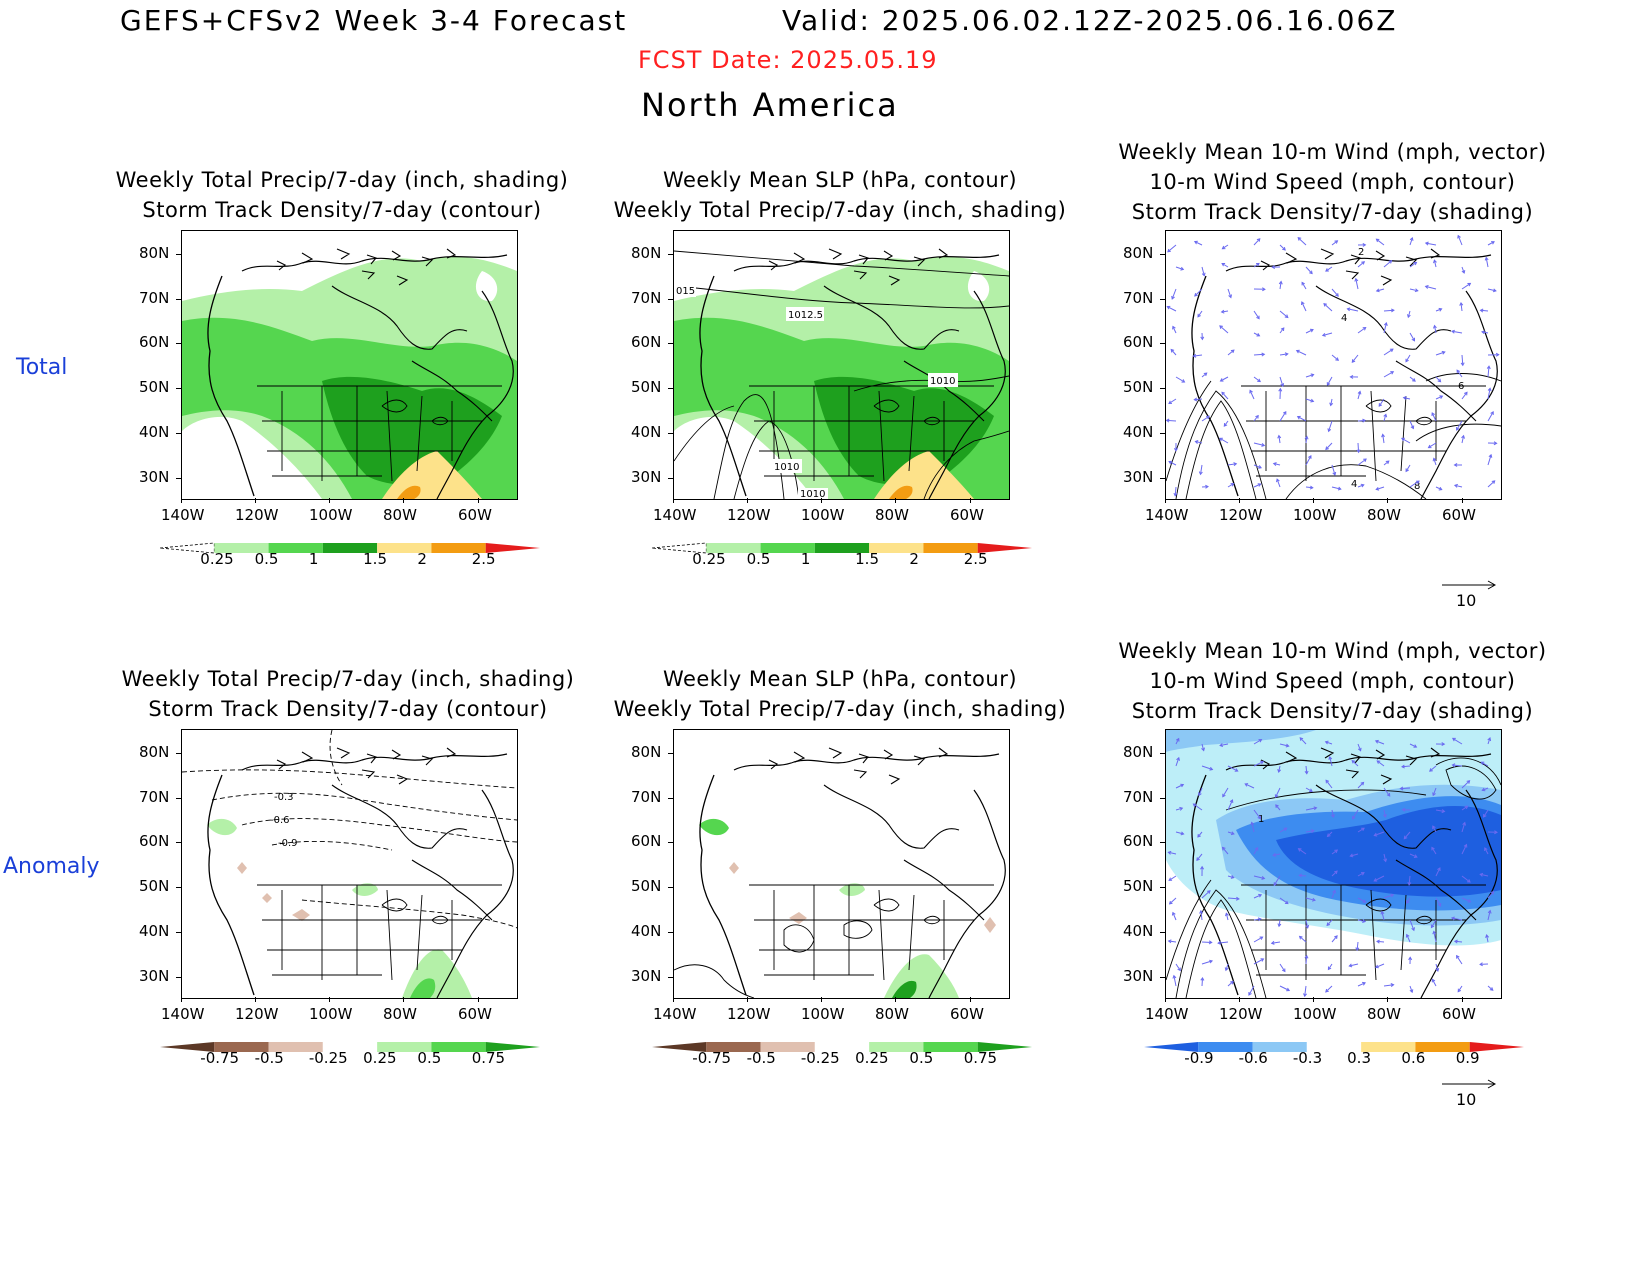  What do you see at coordinates (1344, 318) in the screenshot?
I see `wind-label-b: 4` at bounding box center [1344, 318].